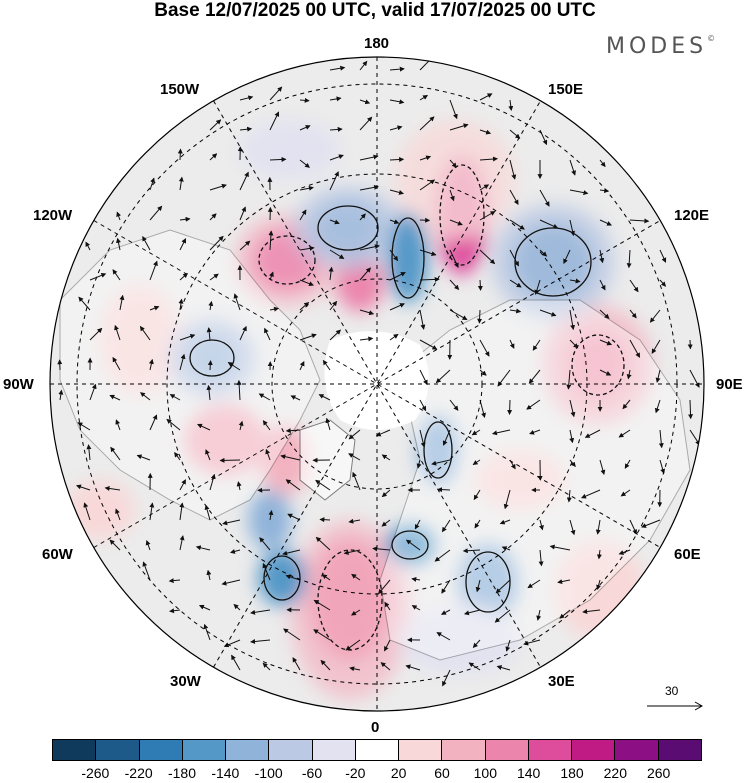 This screenshot has width=750, height=783. I want to click on modes-logo: MODES©, so click(661, 46).